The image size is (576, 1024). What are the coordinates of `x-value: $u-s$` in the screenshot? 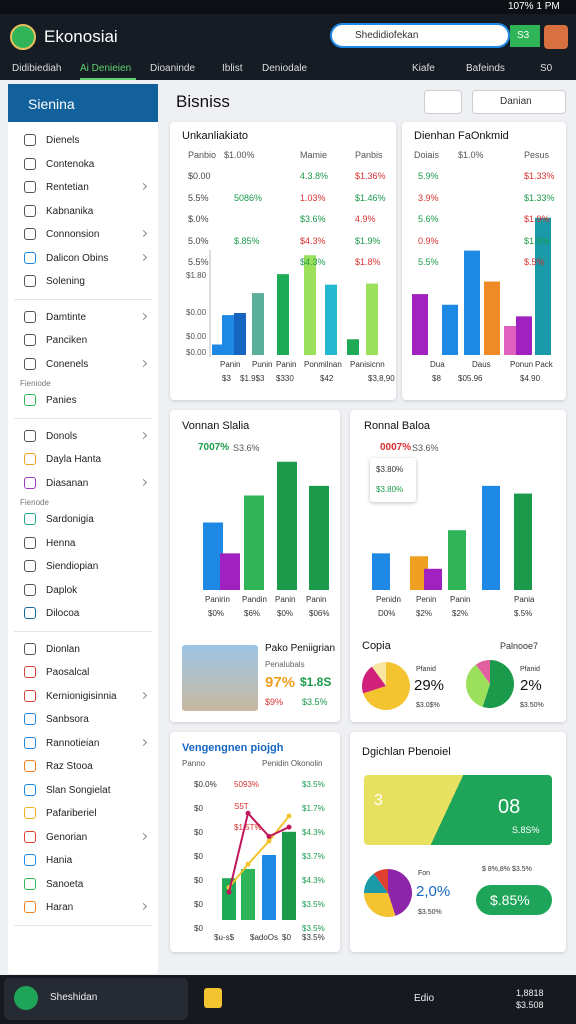 It's located at (224, 937).